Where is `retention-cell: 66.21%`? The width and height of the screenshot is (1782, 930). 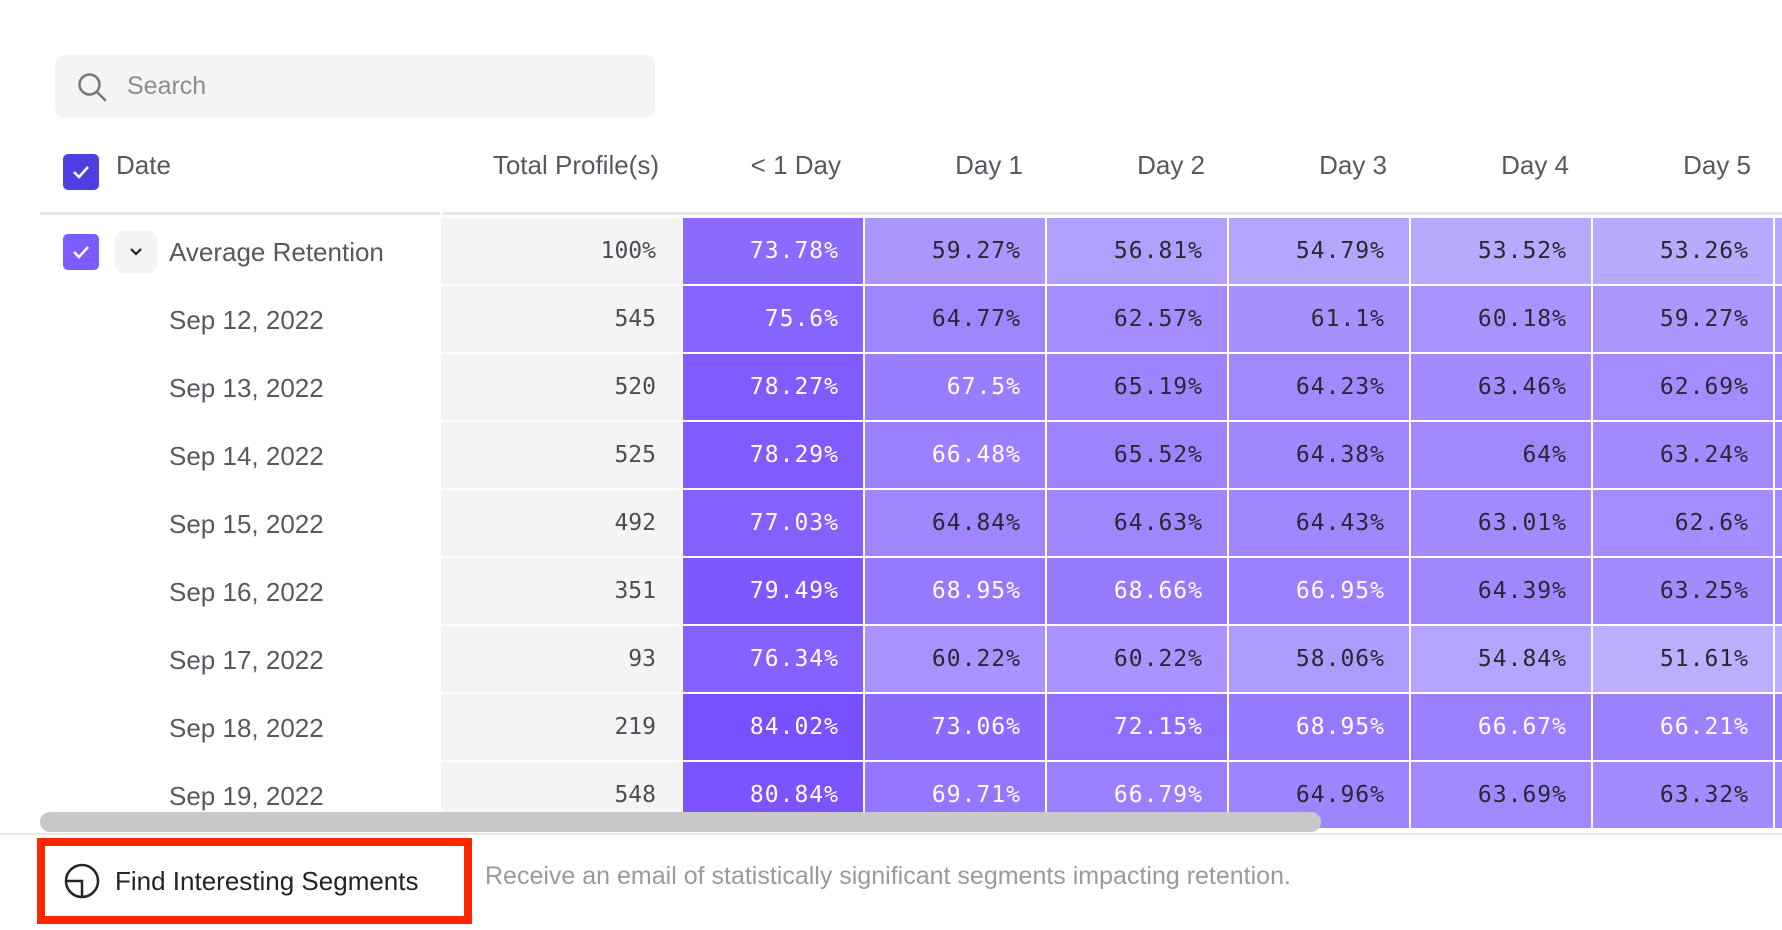
retention-cell: 66.21% is located at coordinates (1683, 727).